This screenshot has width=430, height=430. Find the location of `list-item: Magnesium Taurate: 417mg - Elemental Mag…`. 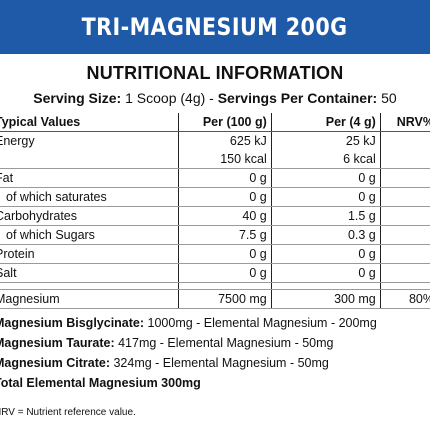

list-item: Magnesium Taurate: 417mg - Elemental Mag… is located at coordinates (188, 343).